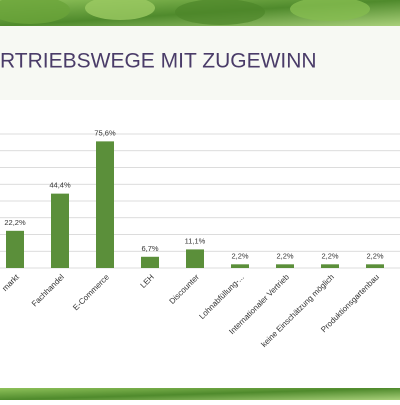 The image size is (400, 405). What do you see at coordinates (158, 61) in the screenshot?
I see `chart-title: RTRIEBSWEGE MIT ZUGEWINN` at bounding box center [158, 61].